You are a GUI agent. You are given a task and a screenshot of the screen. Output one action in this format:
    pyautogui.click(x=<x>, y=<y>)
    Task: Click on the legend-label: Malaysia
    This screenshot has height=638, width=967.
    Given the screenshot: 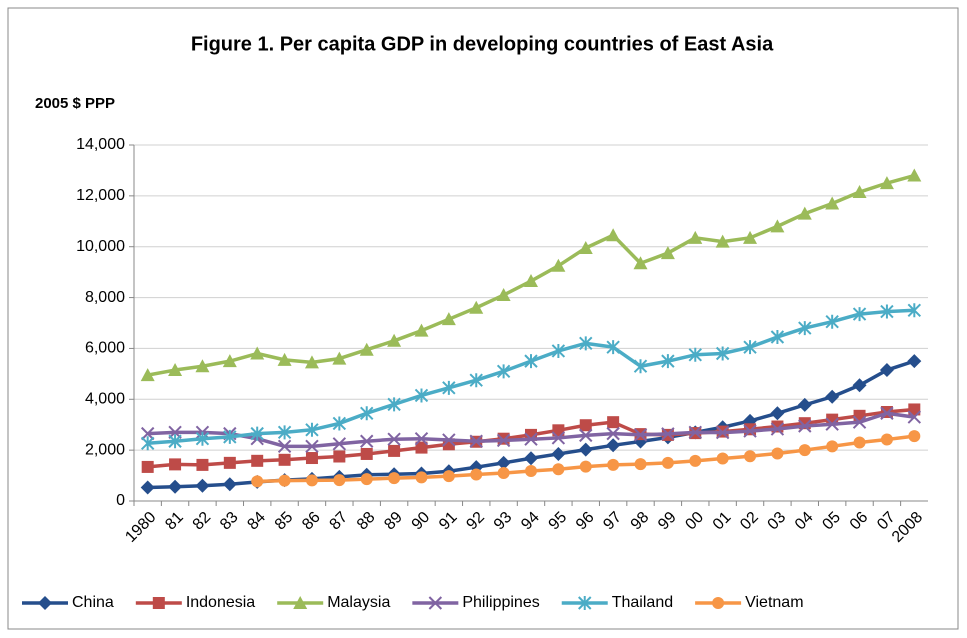 What is the action you would take?
    pyautogui.click(x=358, y=602)
    